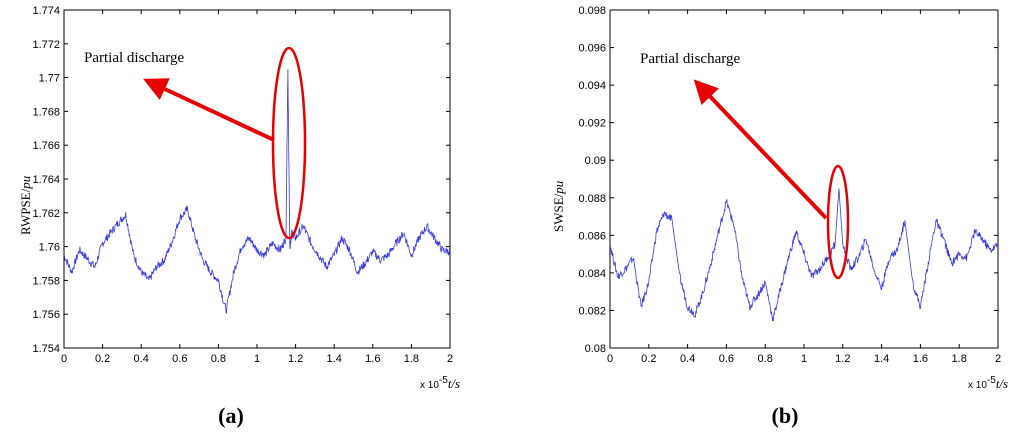  What do you see at coordinates (46, 281) in the screenshot?
I see `y-tick-label-a: 1.758` at bounding box center [46, 281].